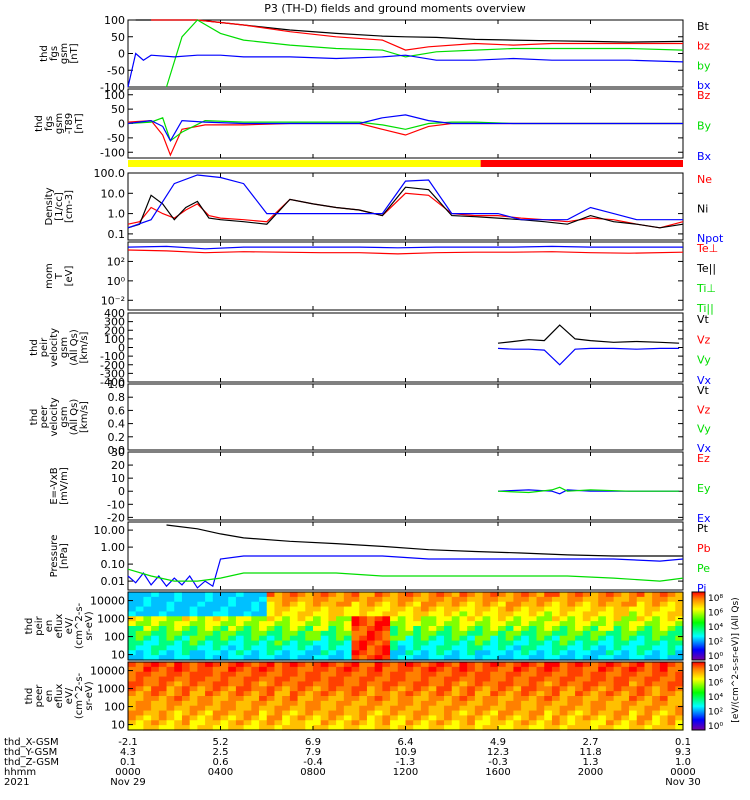  Describe the element at coordinates (113, 300) in the screenshot. I see `y-tick-label: 10⁻²` at that location.